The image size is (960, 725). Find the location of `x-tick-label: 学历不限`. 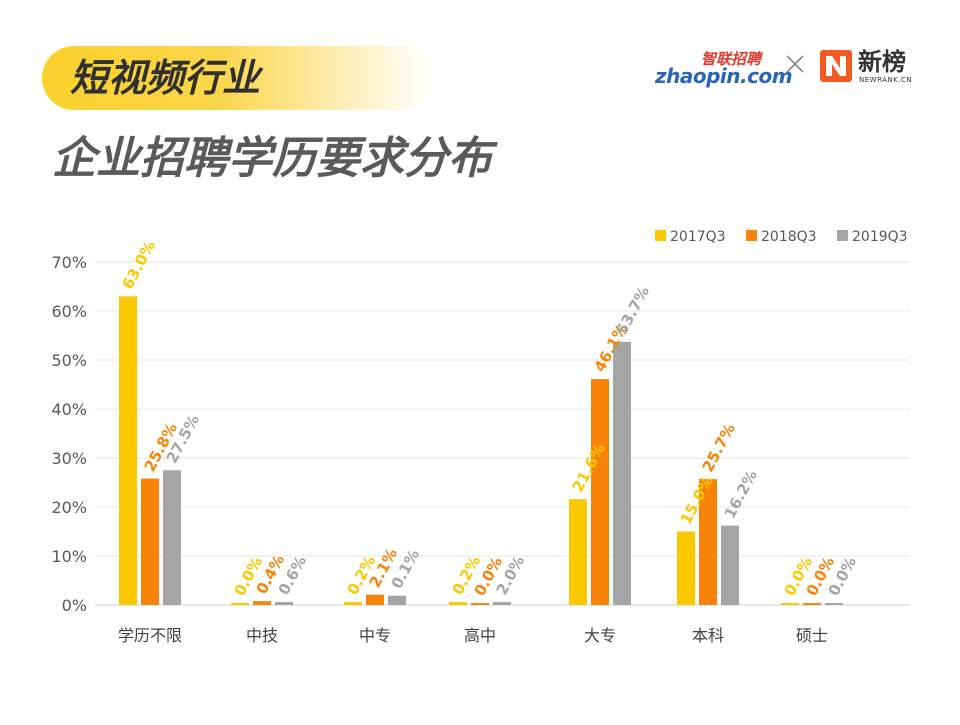

x-tick-label: 学历不限 is located at coordinates (150, 635).